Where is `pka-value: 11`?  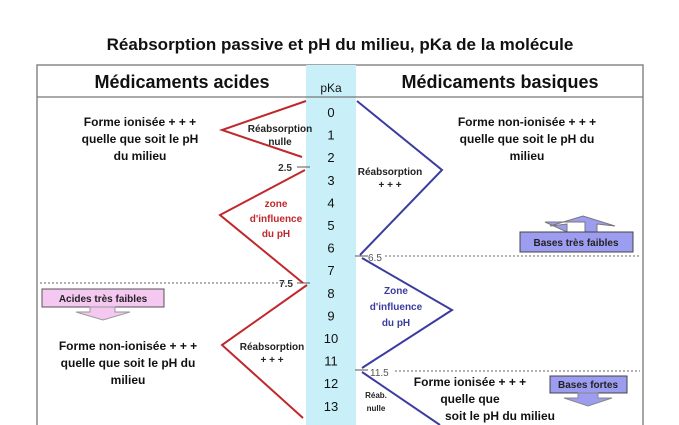
pka-value: 11 is located at coordinates (331, 361).